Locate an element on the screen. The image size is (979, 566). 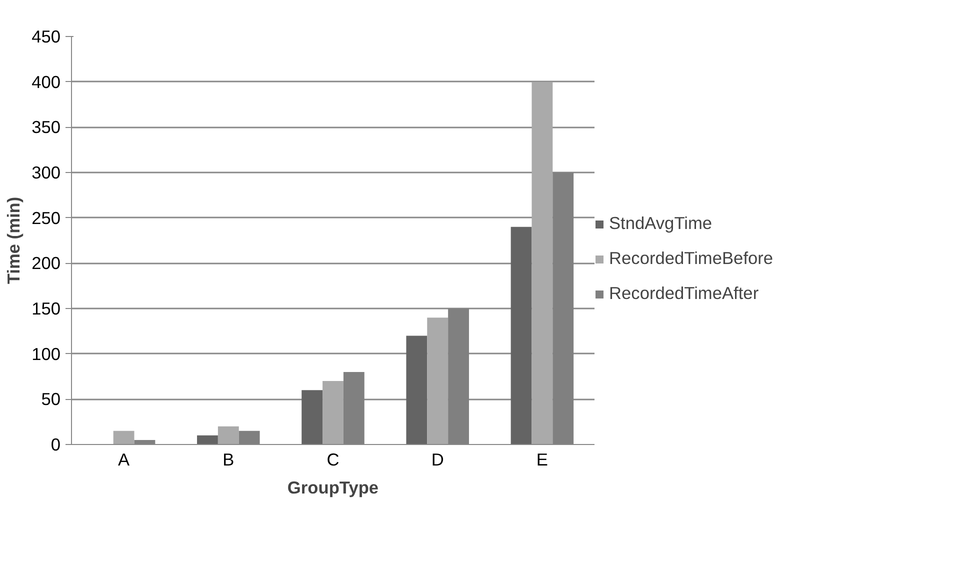
y-tick-label: 150 is located at coordinates (46, 308).